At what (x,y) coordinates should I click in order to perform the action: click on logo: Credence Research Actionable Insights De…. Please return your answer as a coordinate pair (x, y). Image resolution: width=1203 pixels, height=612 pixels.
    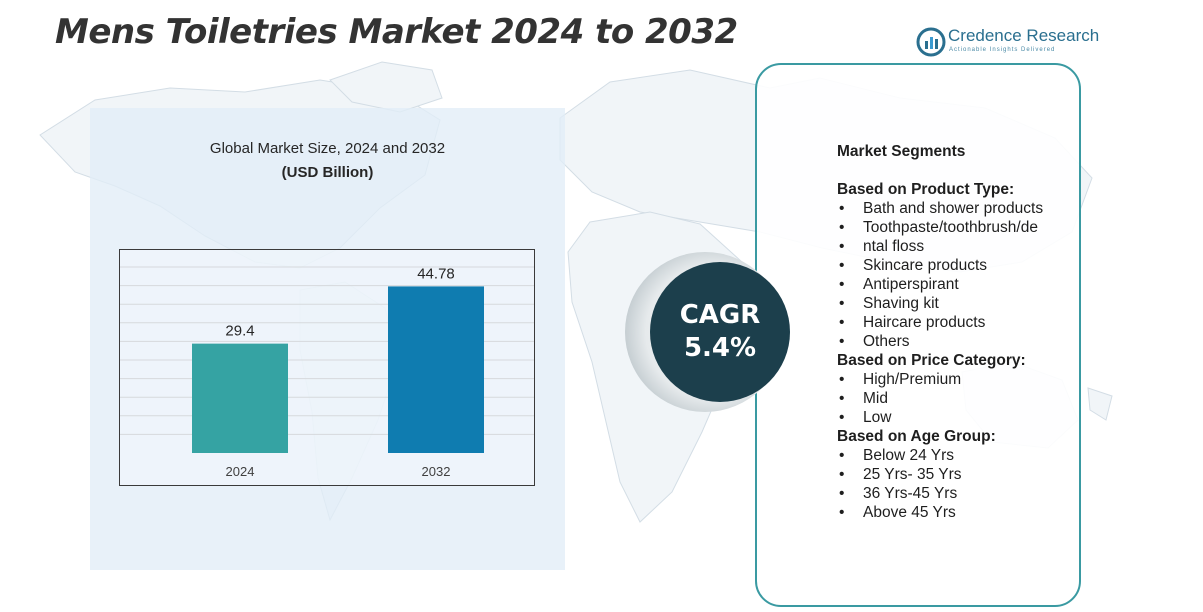
    Looking at the image, I should click on (1008, 43).